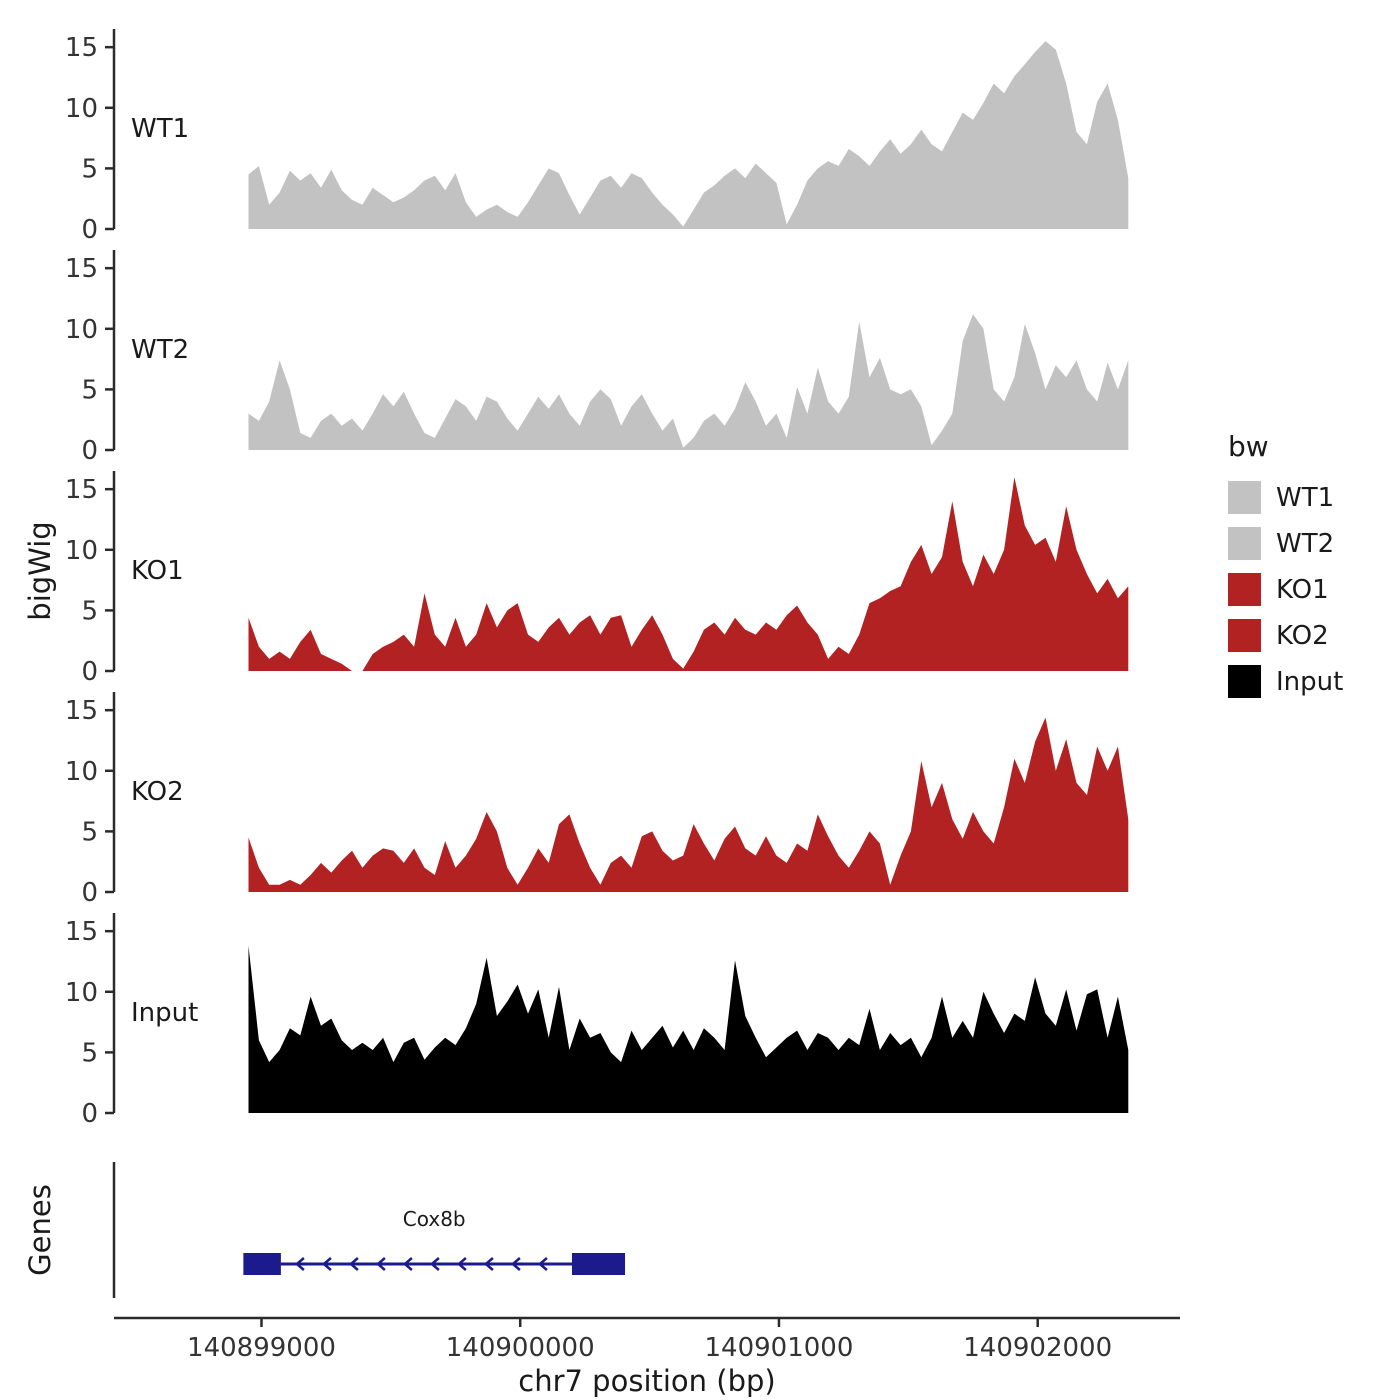 The height and width of the screenshot is (1400, 1400). What do you see at coordinates (688, 1029) in the screenshot?
I see `area-Input` at bounding box center [688, 1029].